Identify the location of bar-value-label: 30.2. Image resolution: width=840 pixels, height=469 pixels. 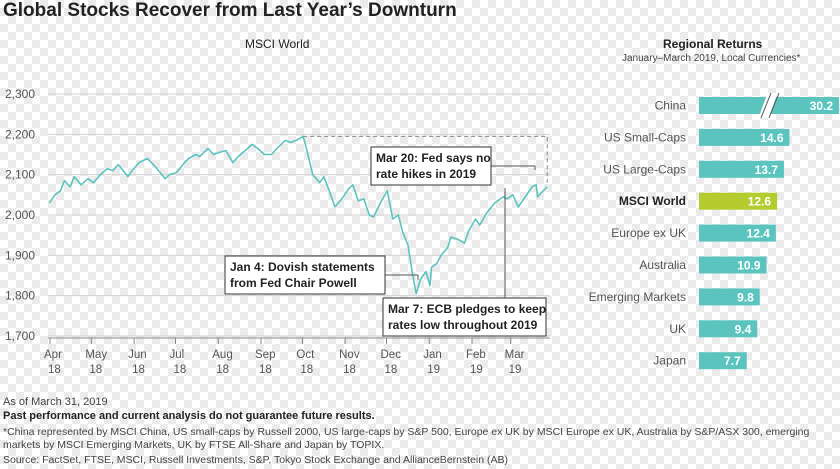
(822, 106).